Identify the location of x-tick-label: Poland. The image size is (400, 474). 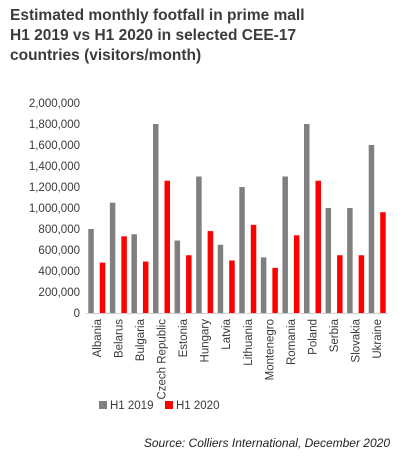
(314, 337).